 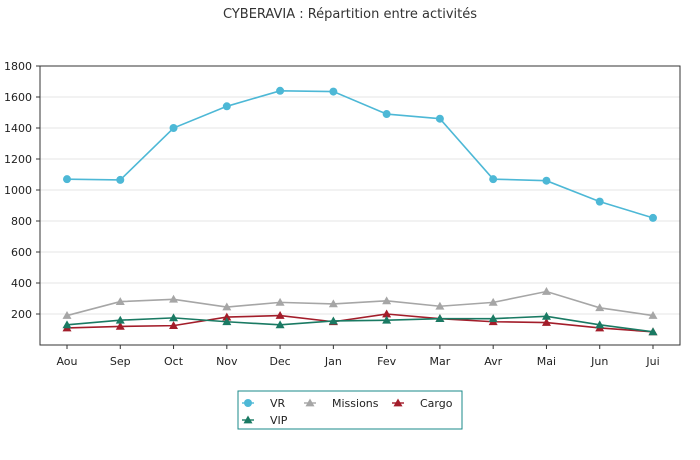 I want to click on chart-title: CYBERAVIA : Répartition entre activités, so click(x=350, y=14).